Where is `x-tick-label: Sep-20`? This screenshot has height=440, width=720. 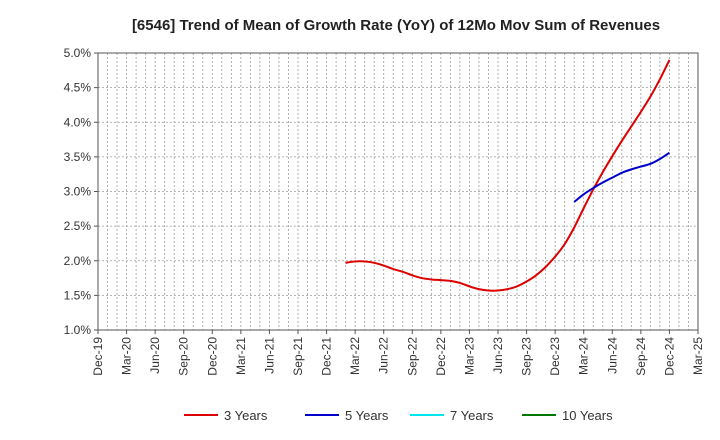 x-tick-label: Sep-20 is located at coordinates (184, 356).